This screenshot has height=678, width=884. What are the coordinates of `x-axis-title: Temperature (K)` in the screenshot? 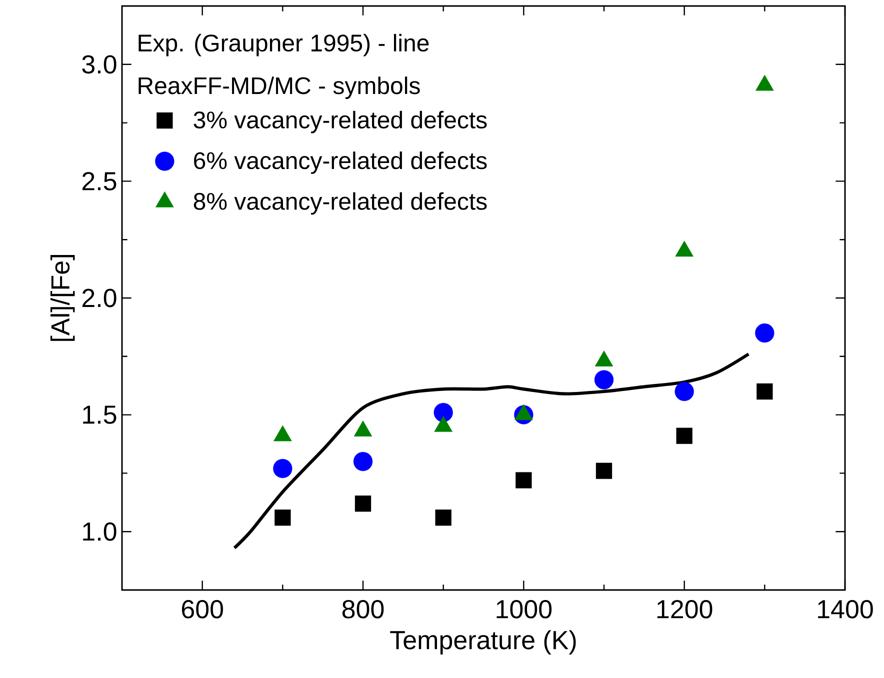 It's located at (483, 642).